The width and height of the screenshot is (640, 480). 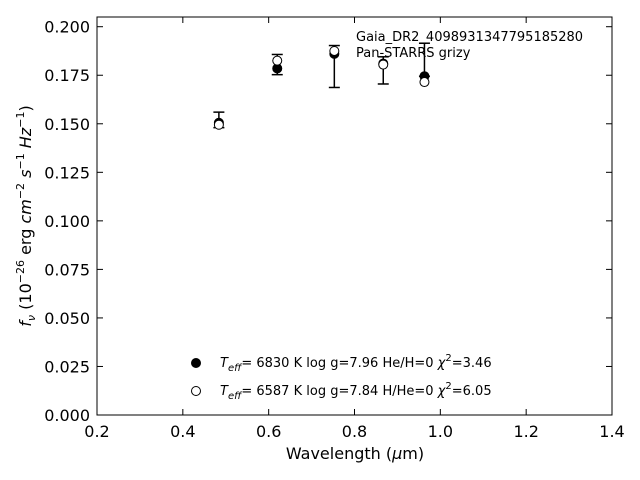 I want to click on legend-marker-open, so click(x=196, y=391).